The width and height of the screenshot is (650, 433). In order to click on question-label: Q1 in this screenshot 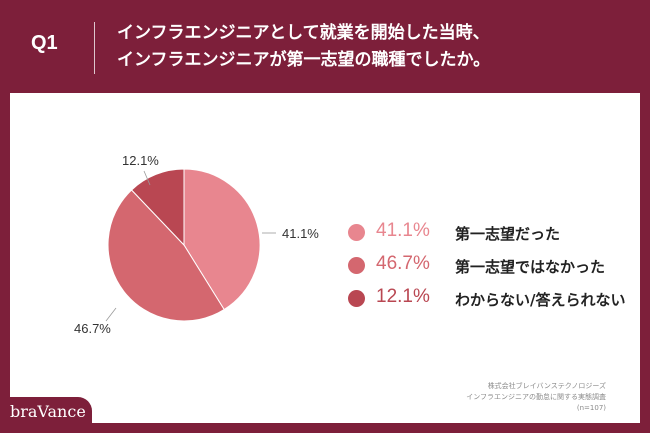, I will do `click(44, 43)`.